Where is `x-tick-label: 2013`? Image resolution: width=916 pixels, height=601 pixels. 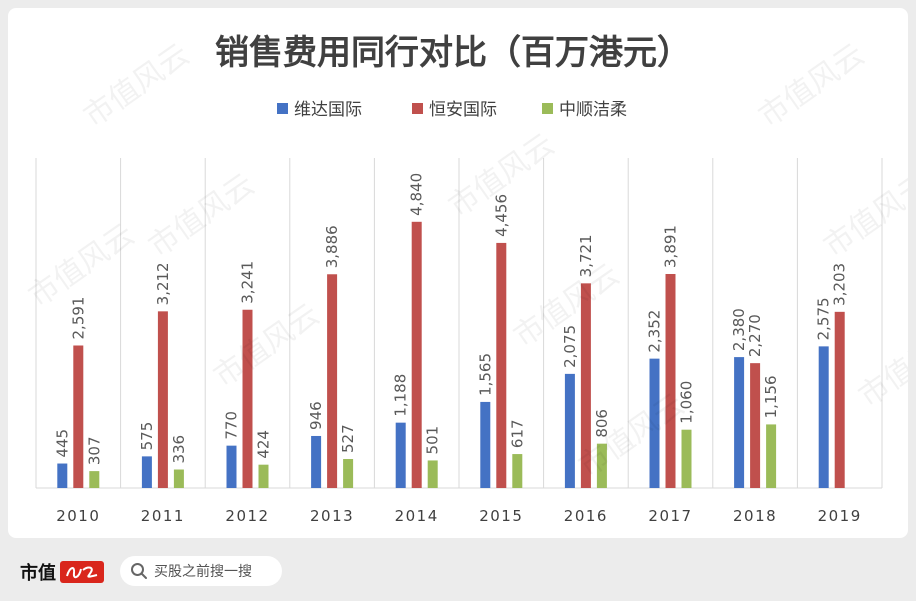 x-tick-label: 2013 is located at coordinates (332, 516).